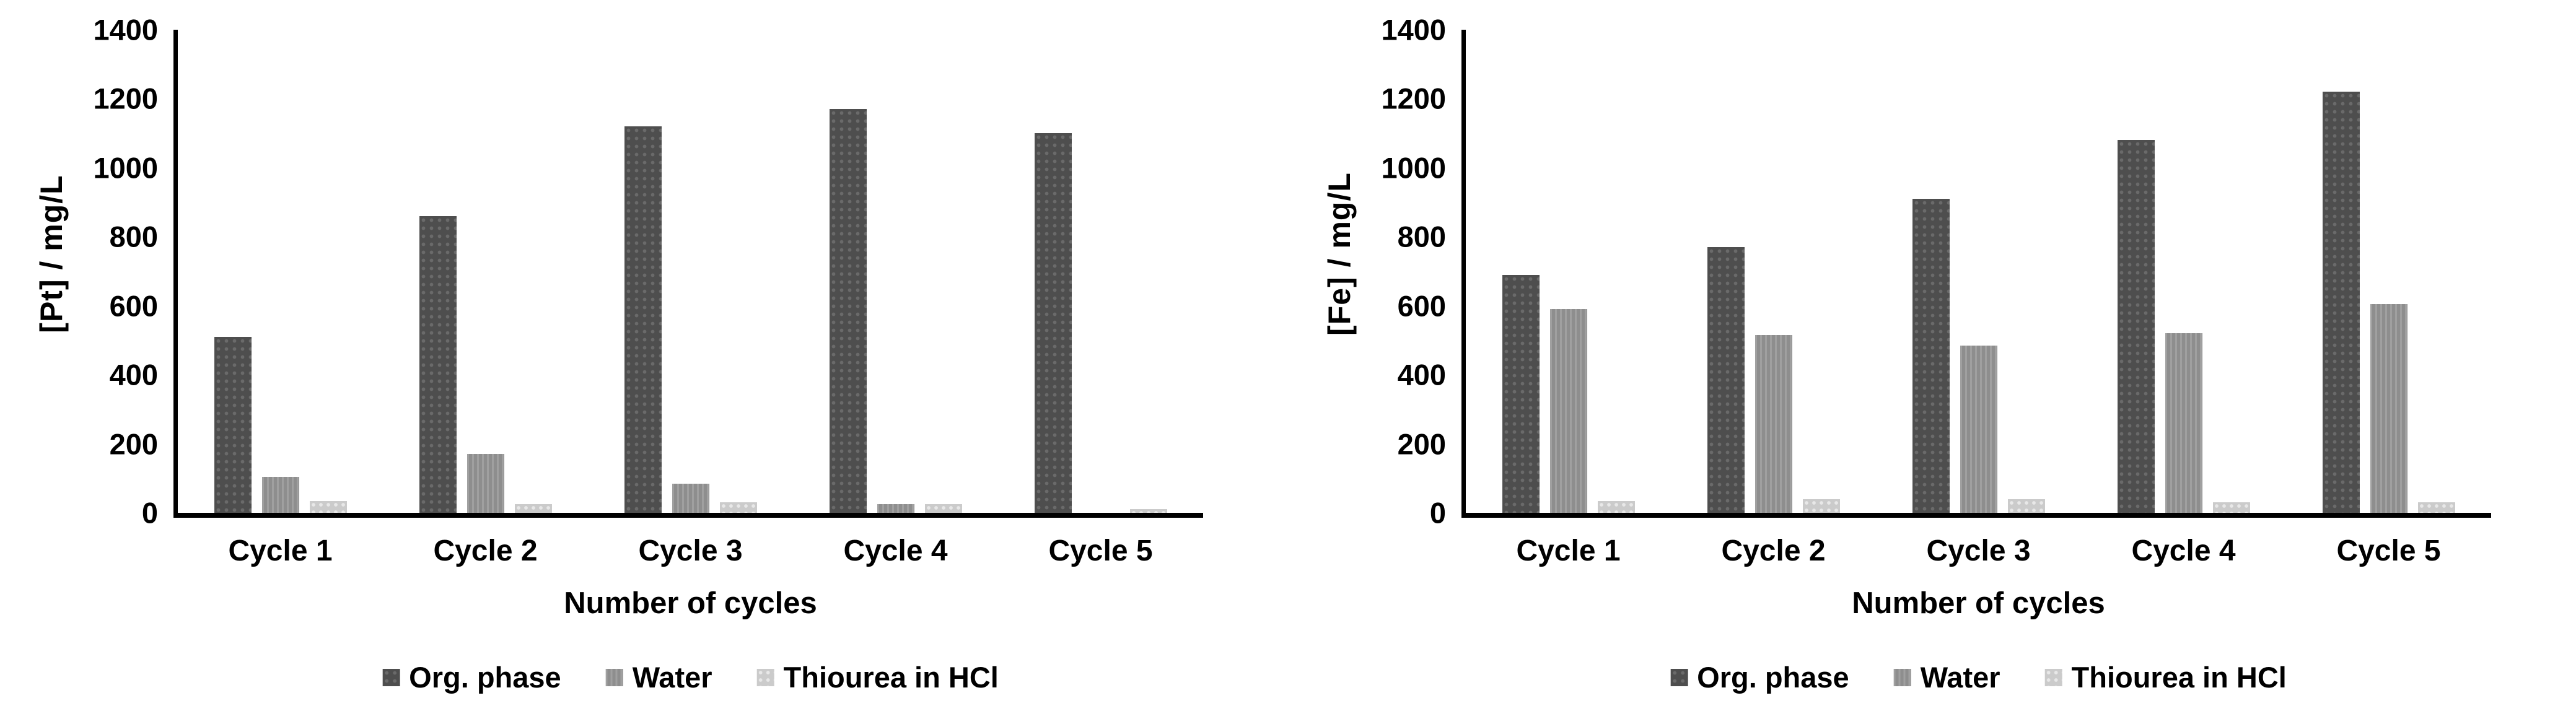  What do you see at coordinates (1339, 254) in the screenshot?
I see `y-axis-title-label: [Fe] / mg/L` at bounding box center [1339, 254].